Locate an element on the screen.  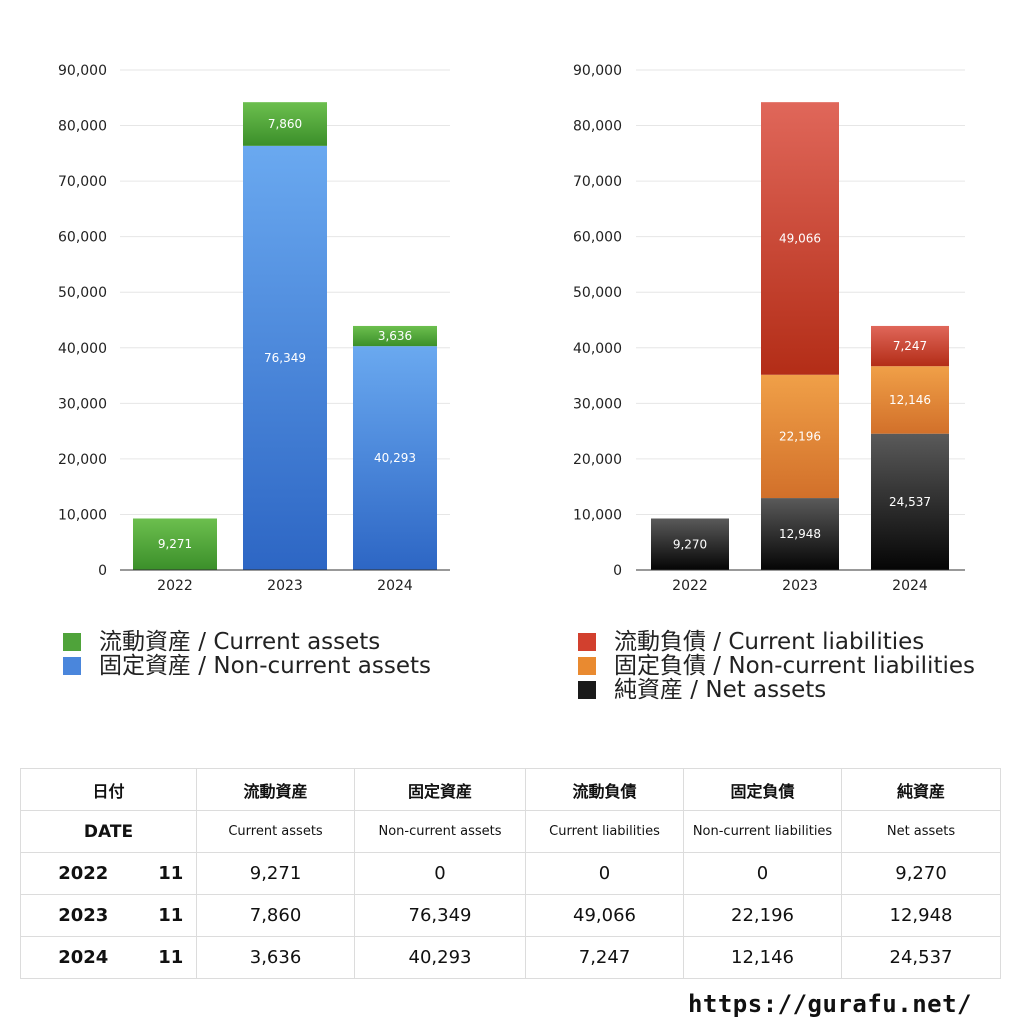
data-label: 3,636 is located at coordinates (395, 336).